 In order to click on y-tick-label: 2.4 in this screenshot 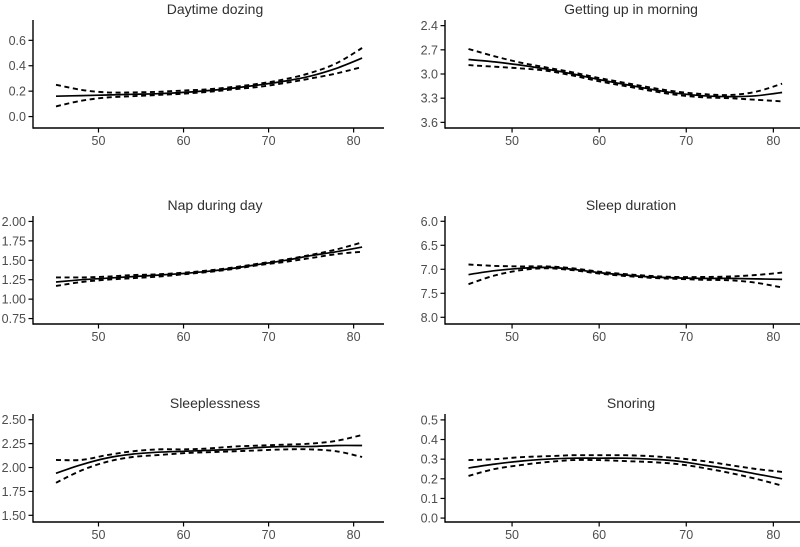, I will do `click(429, 26)`.